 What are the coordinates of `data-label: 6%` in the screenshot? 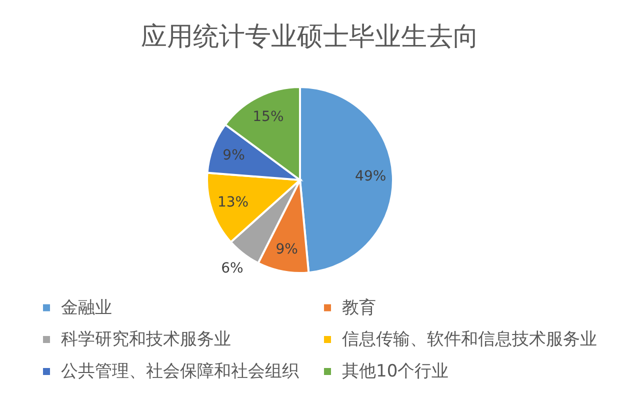 It's located at (232, 268).